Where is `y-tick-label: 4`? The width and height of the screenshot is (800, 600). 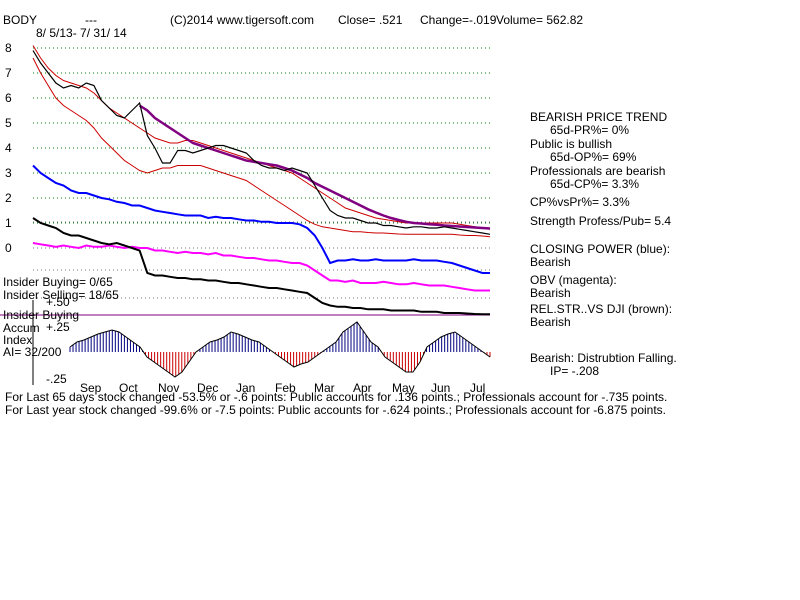 y-tick-label: 4 is located at coordinates (8, 148).